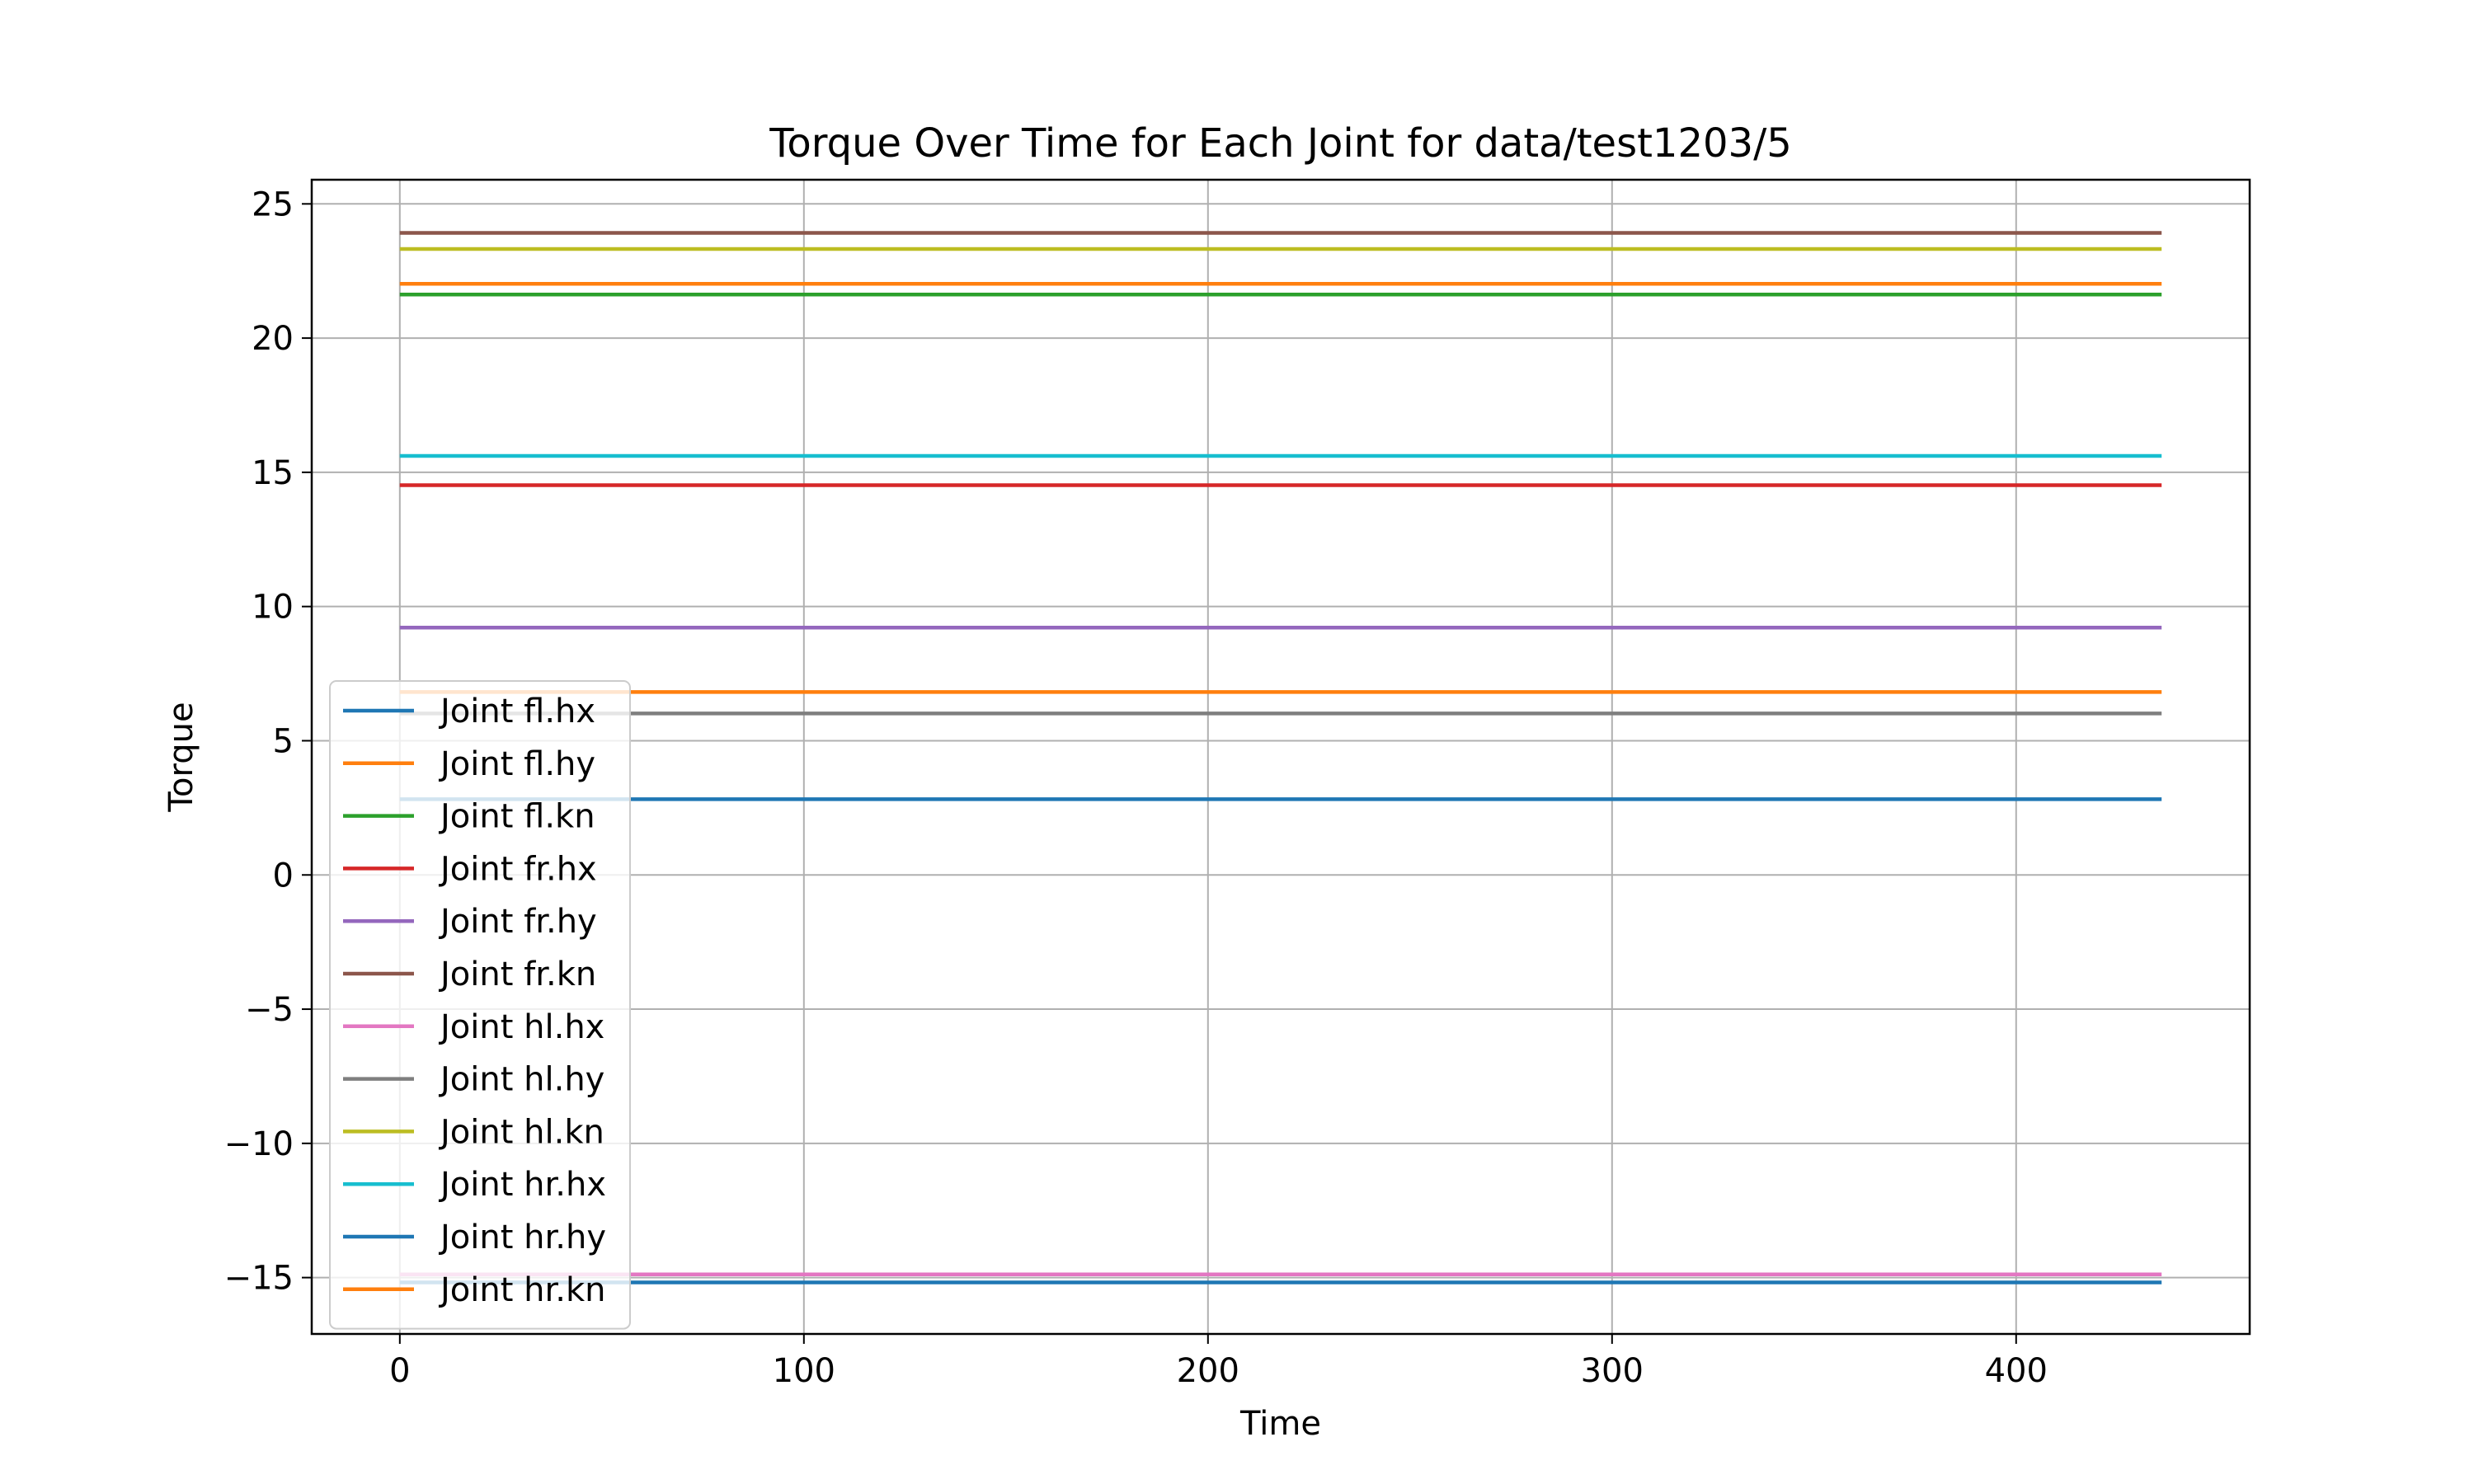 The image size is (2474, 1484). What do you see at coordinates (2016, 1371) in the screenshot?
I see `x-tick-label: 400` at bounding box center [2016, 1371].